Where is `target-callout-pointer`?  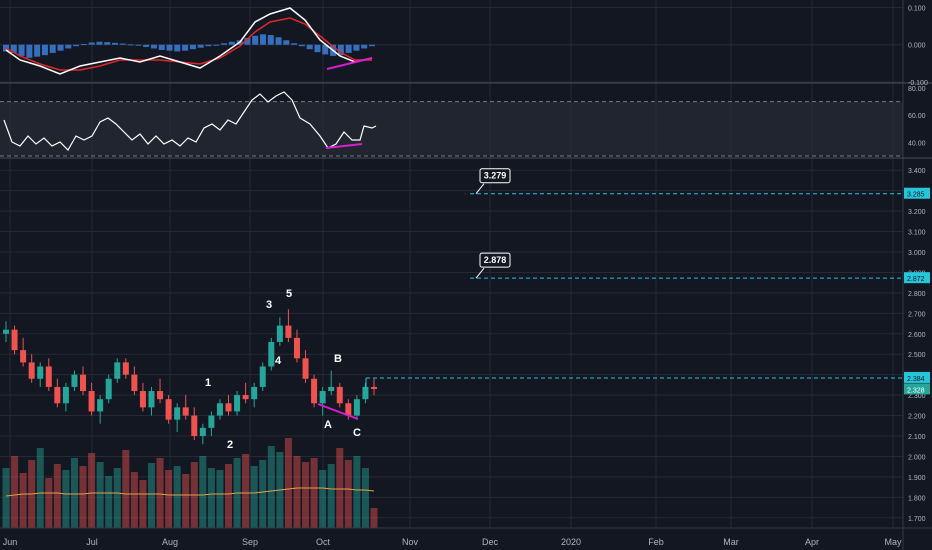 target-callout-pointer is located at coordinates (480, 273).